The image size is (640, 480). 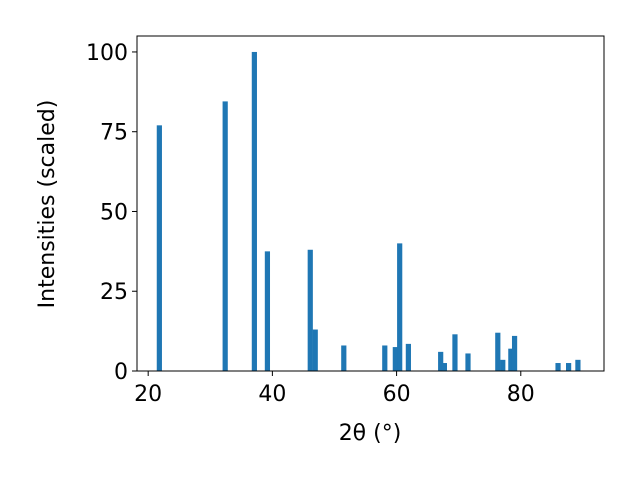 I want to click on x-tick-label: 80, so click(x=521, y=394).